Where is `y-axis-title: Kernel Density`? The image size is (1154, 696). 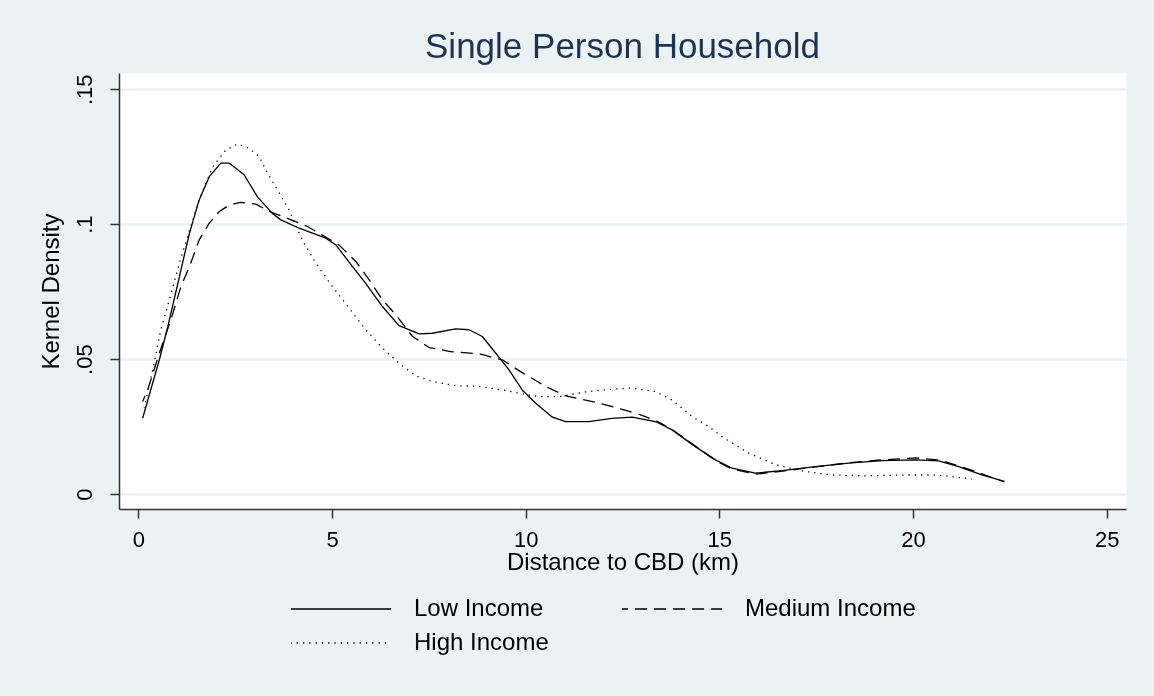
y-axis-title: Kernel Density is located at coordinates (50, 291).